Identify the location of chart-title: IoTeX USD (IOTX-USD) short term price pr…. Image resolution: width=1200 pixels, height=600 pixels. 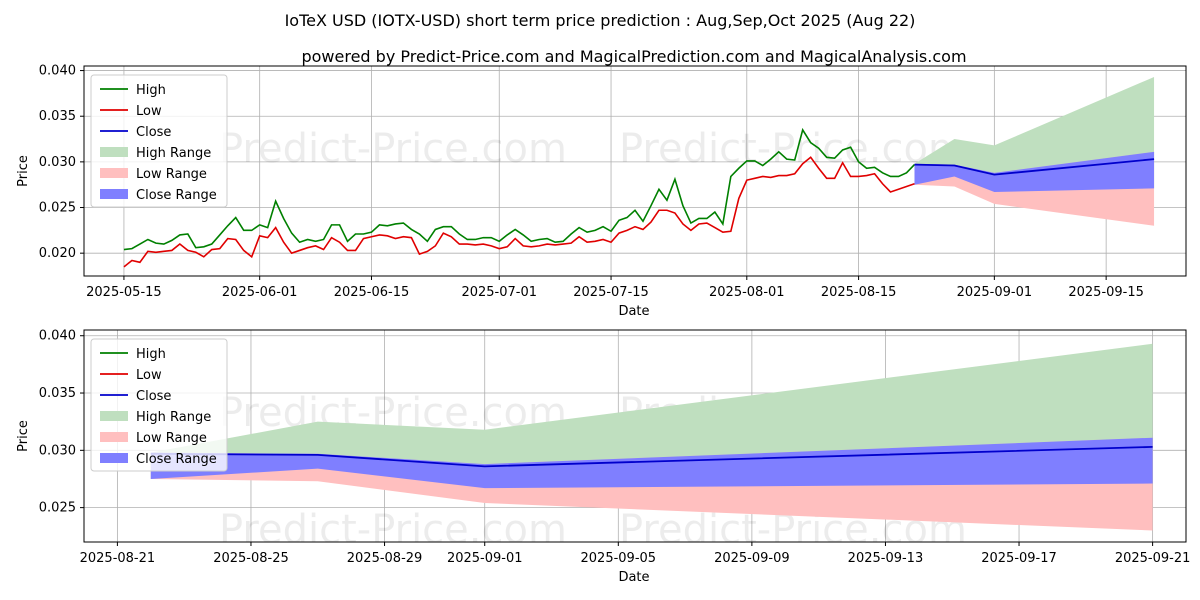
(600, 20).